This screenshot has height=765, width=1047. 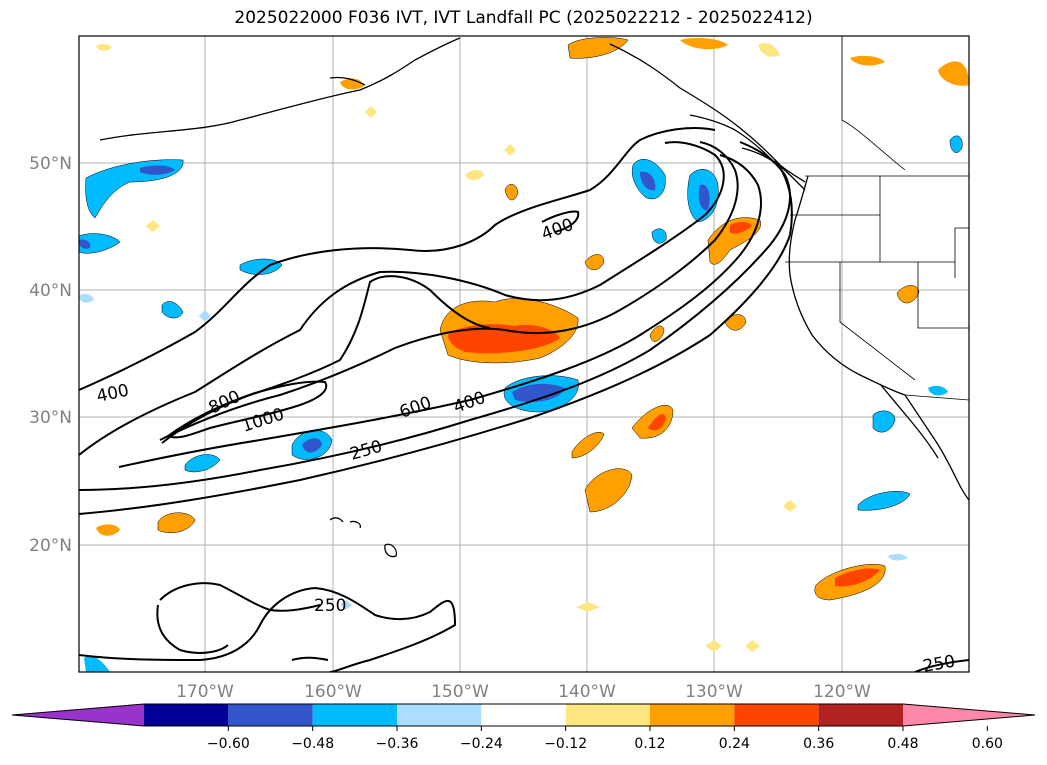 I want to click on colorbar-outline, so click(x=523, y=715).